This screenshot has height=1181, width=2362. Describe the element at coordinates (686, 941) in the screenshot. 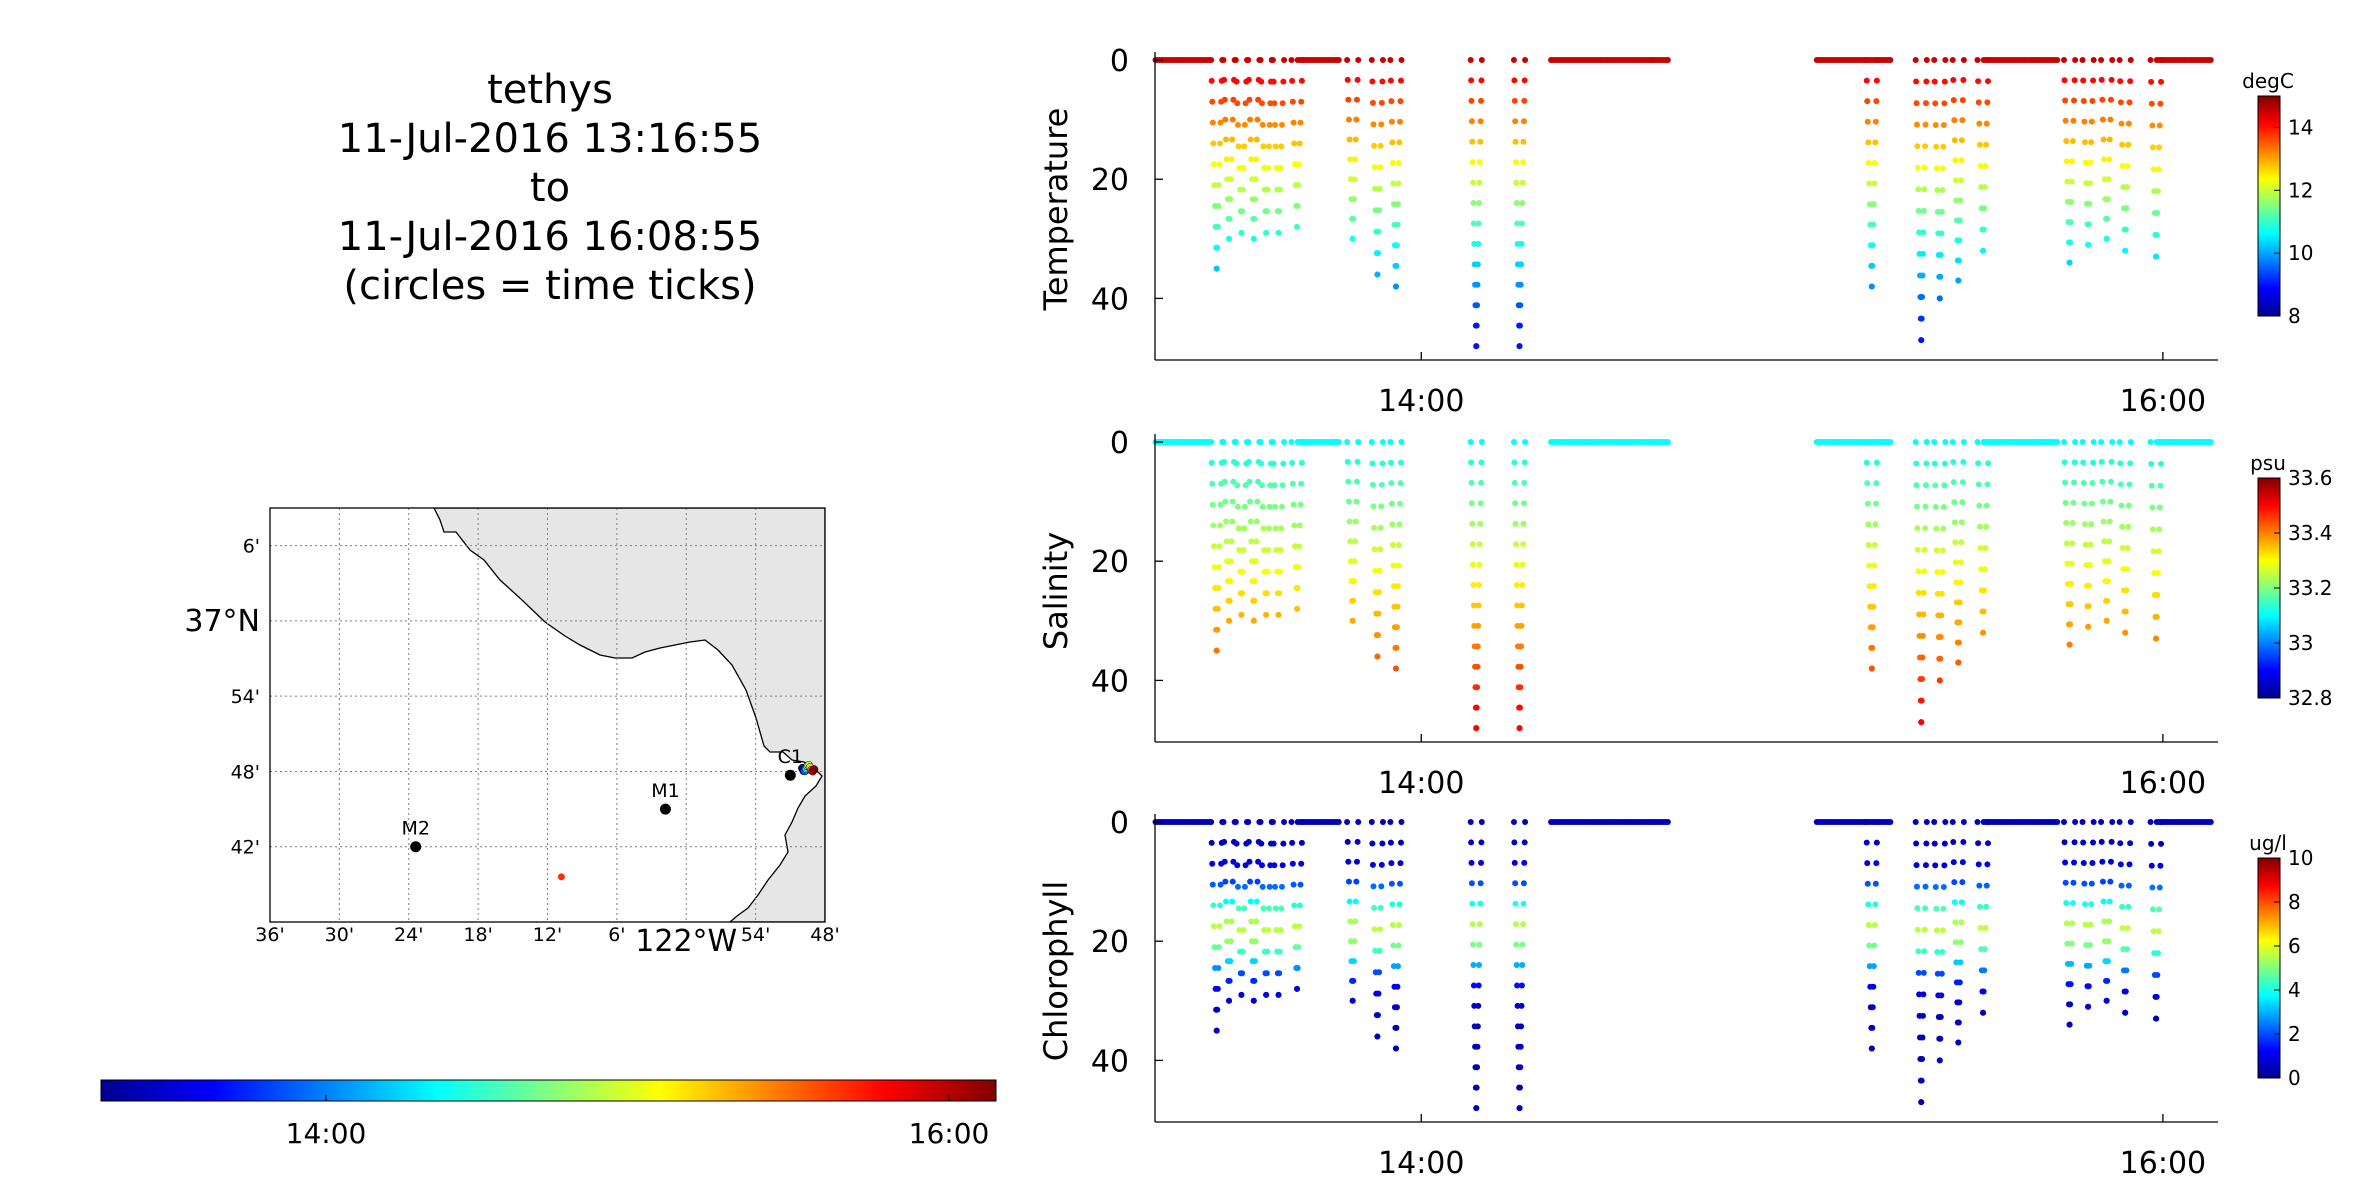

I see `map-lon-tick: 122°W` at that location.